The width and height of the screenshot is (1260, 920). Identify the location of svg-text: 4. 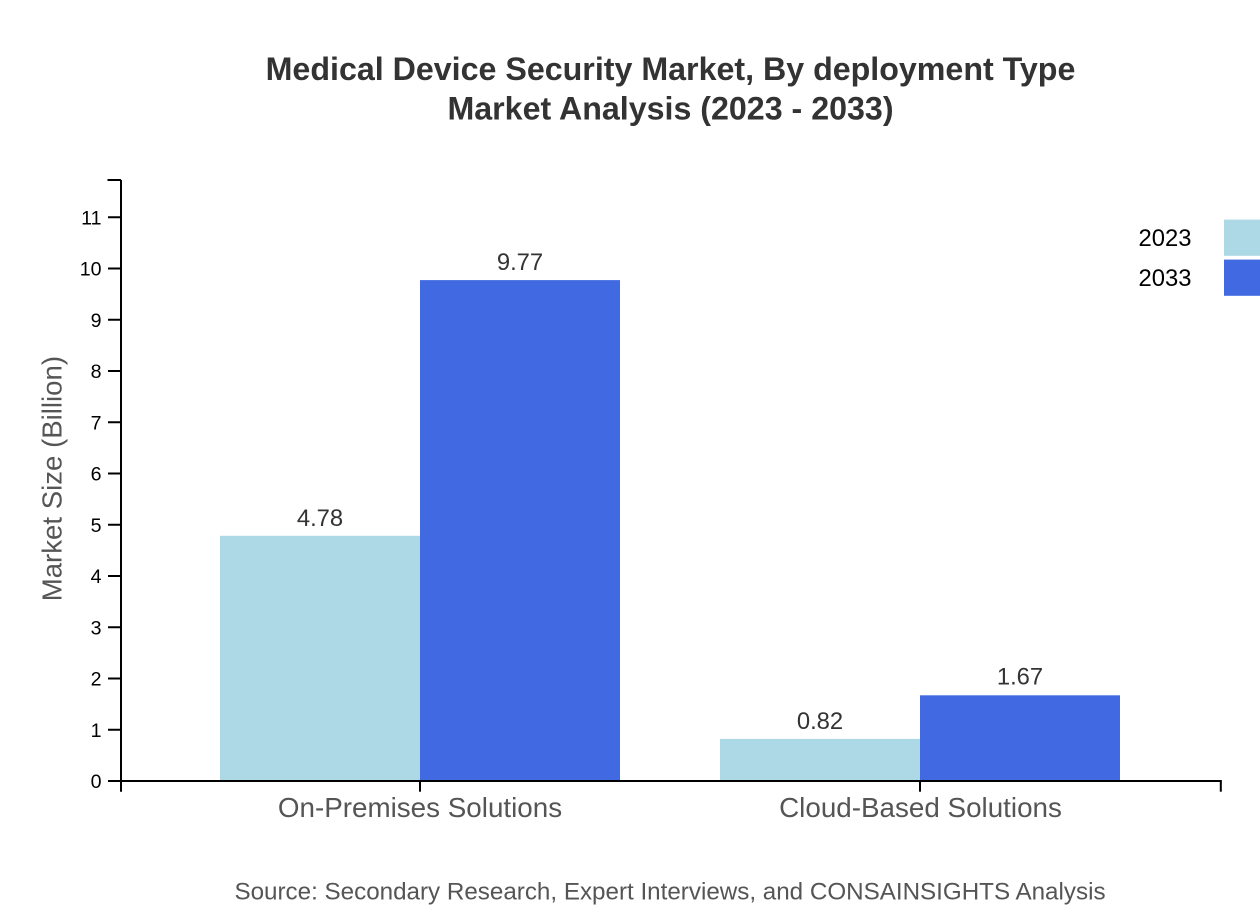
(96, 577).